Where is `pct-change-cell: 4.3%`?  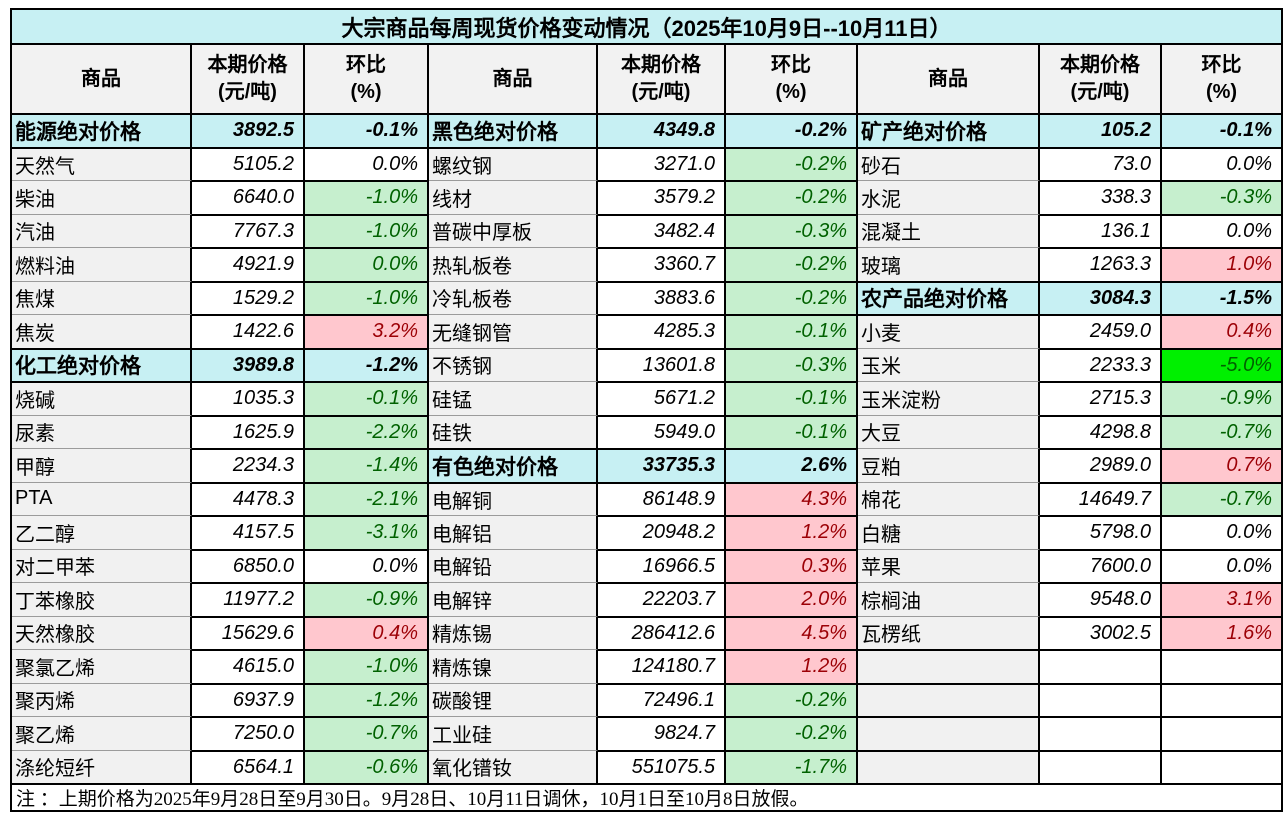
pct-change-cell: 4.3% is located at coordinates (792, 498).